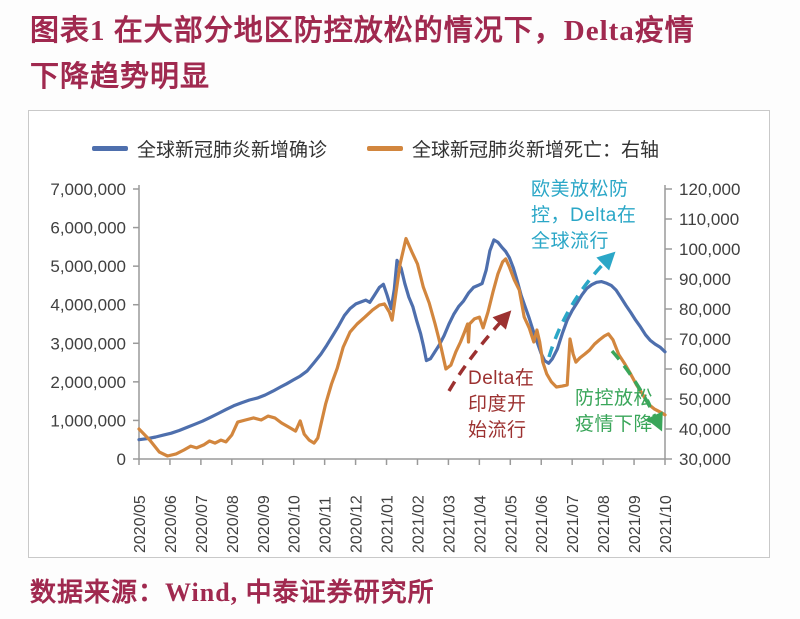  I want to click on left-axis-tick-label: 7,000,000, so click(88, 189).